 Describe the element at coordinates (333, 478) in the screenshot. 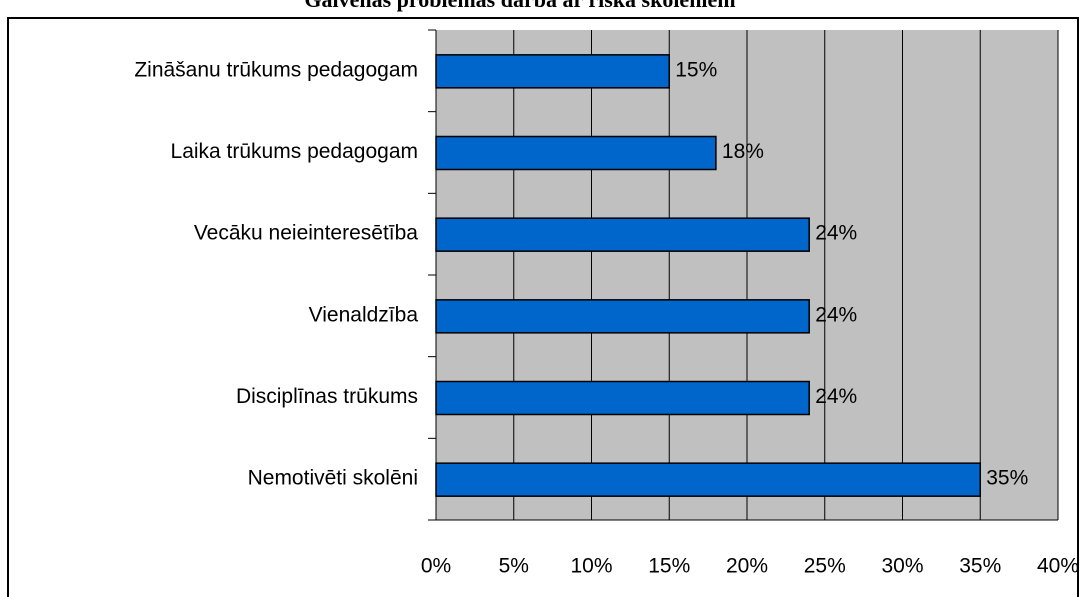

I see `y-tick-label: Nemotivēti skolēni` at that location.